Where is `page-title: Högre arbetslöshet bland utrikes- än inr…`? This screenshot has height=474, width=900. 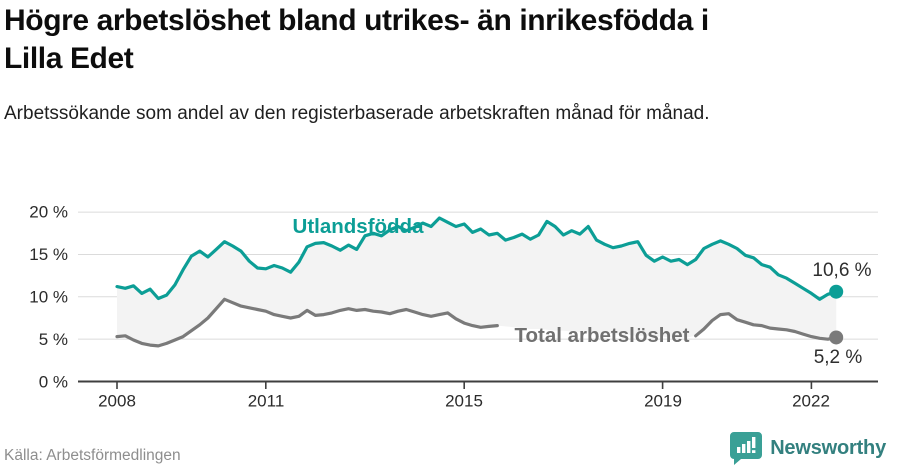
page-title: Högre arbetslöshet bland utrikes- än inr… is located at coordinates (356, 39).